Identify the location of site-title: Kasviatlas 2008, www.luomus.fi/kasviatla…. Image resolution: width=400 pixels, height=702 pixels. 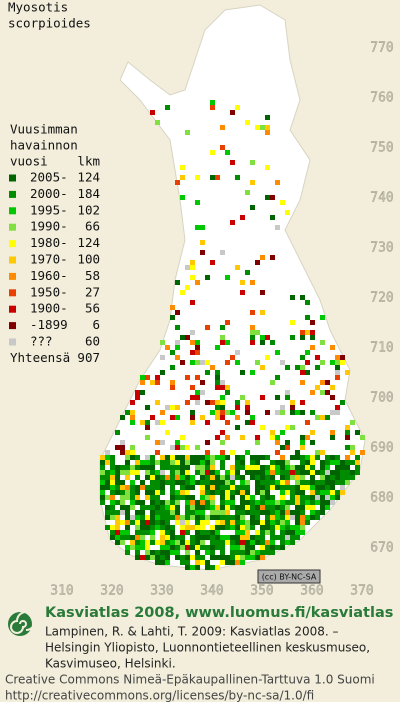
(219, 613).